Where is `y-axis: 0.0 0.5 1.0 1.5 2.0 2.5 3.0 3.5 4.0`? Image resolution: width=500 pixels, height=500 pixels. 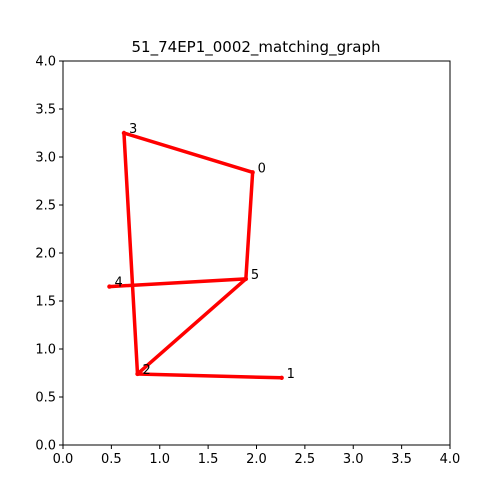 y-axis: 0.0 0.5 1.0 1.5 2.0 2.5 3.0 3.5 4.0 is located at coordinates (49, 254).